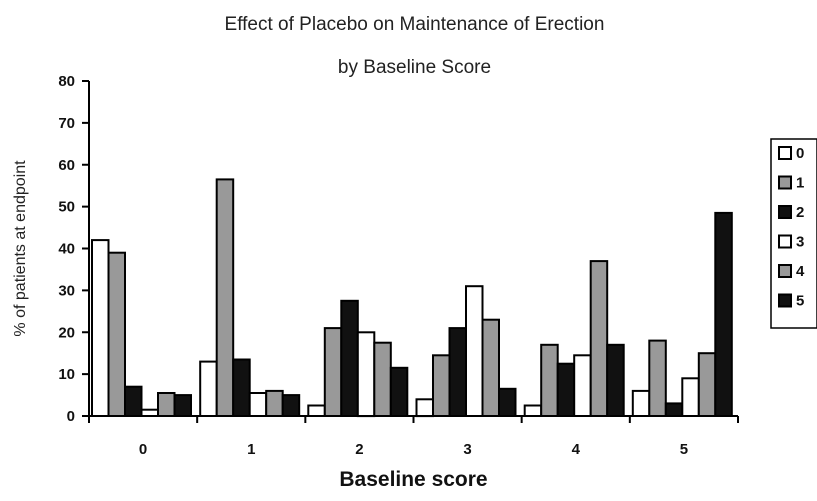  Describe the element at coordinates (723, 314) in the screenshot. I see `bar-cat5-series5` at that location.